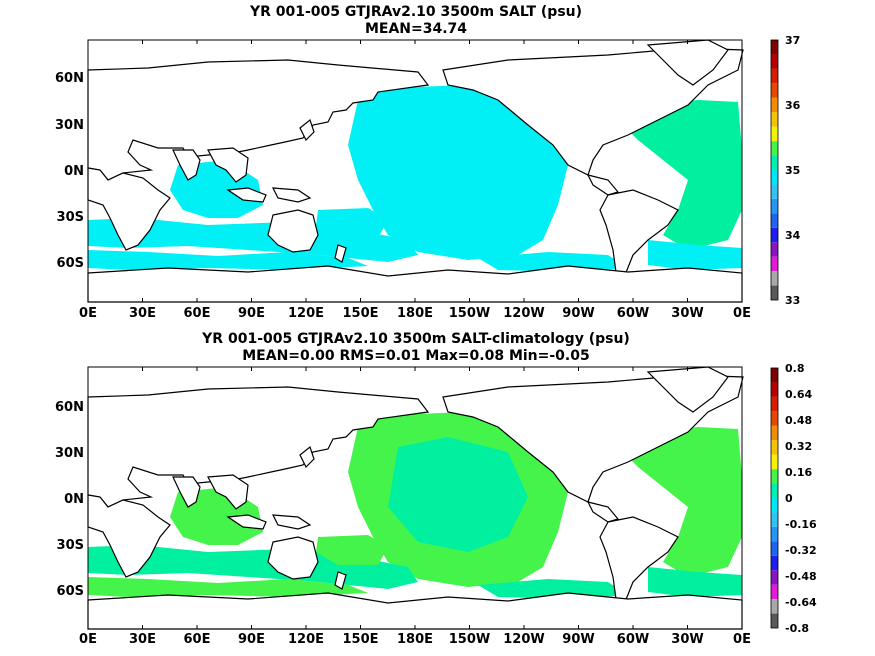  Describe the element at coordinates (142, 313) in the screenshot. I see `top-xtick-label: 30E` at that location.